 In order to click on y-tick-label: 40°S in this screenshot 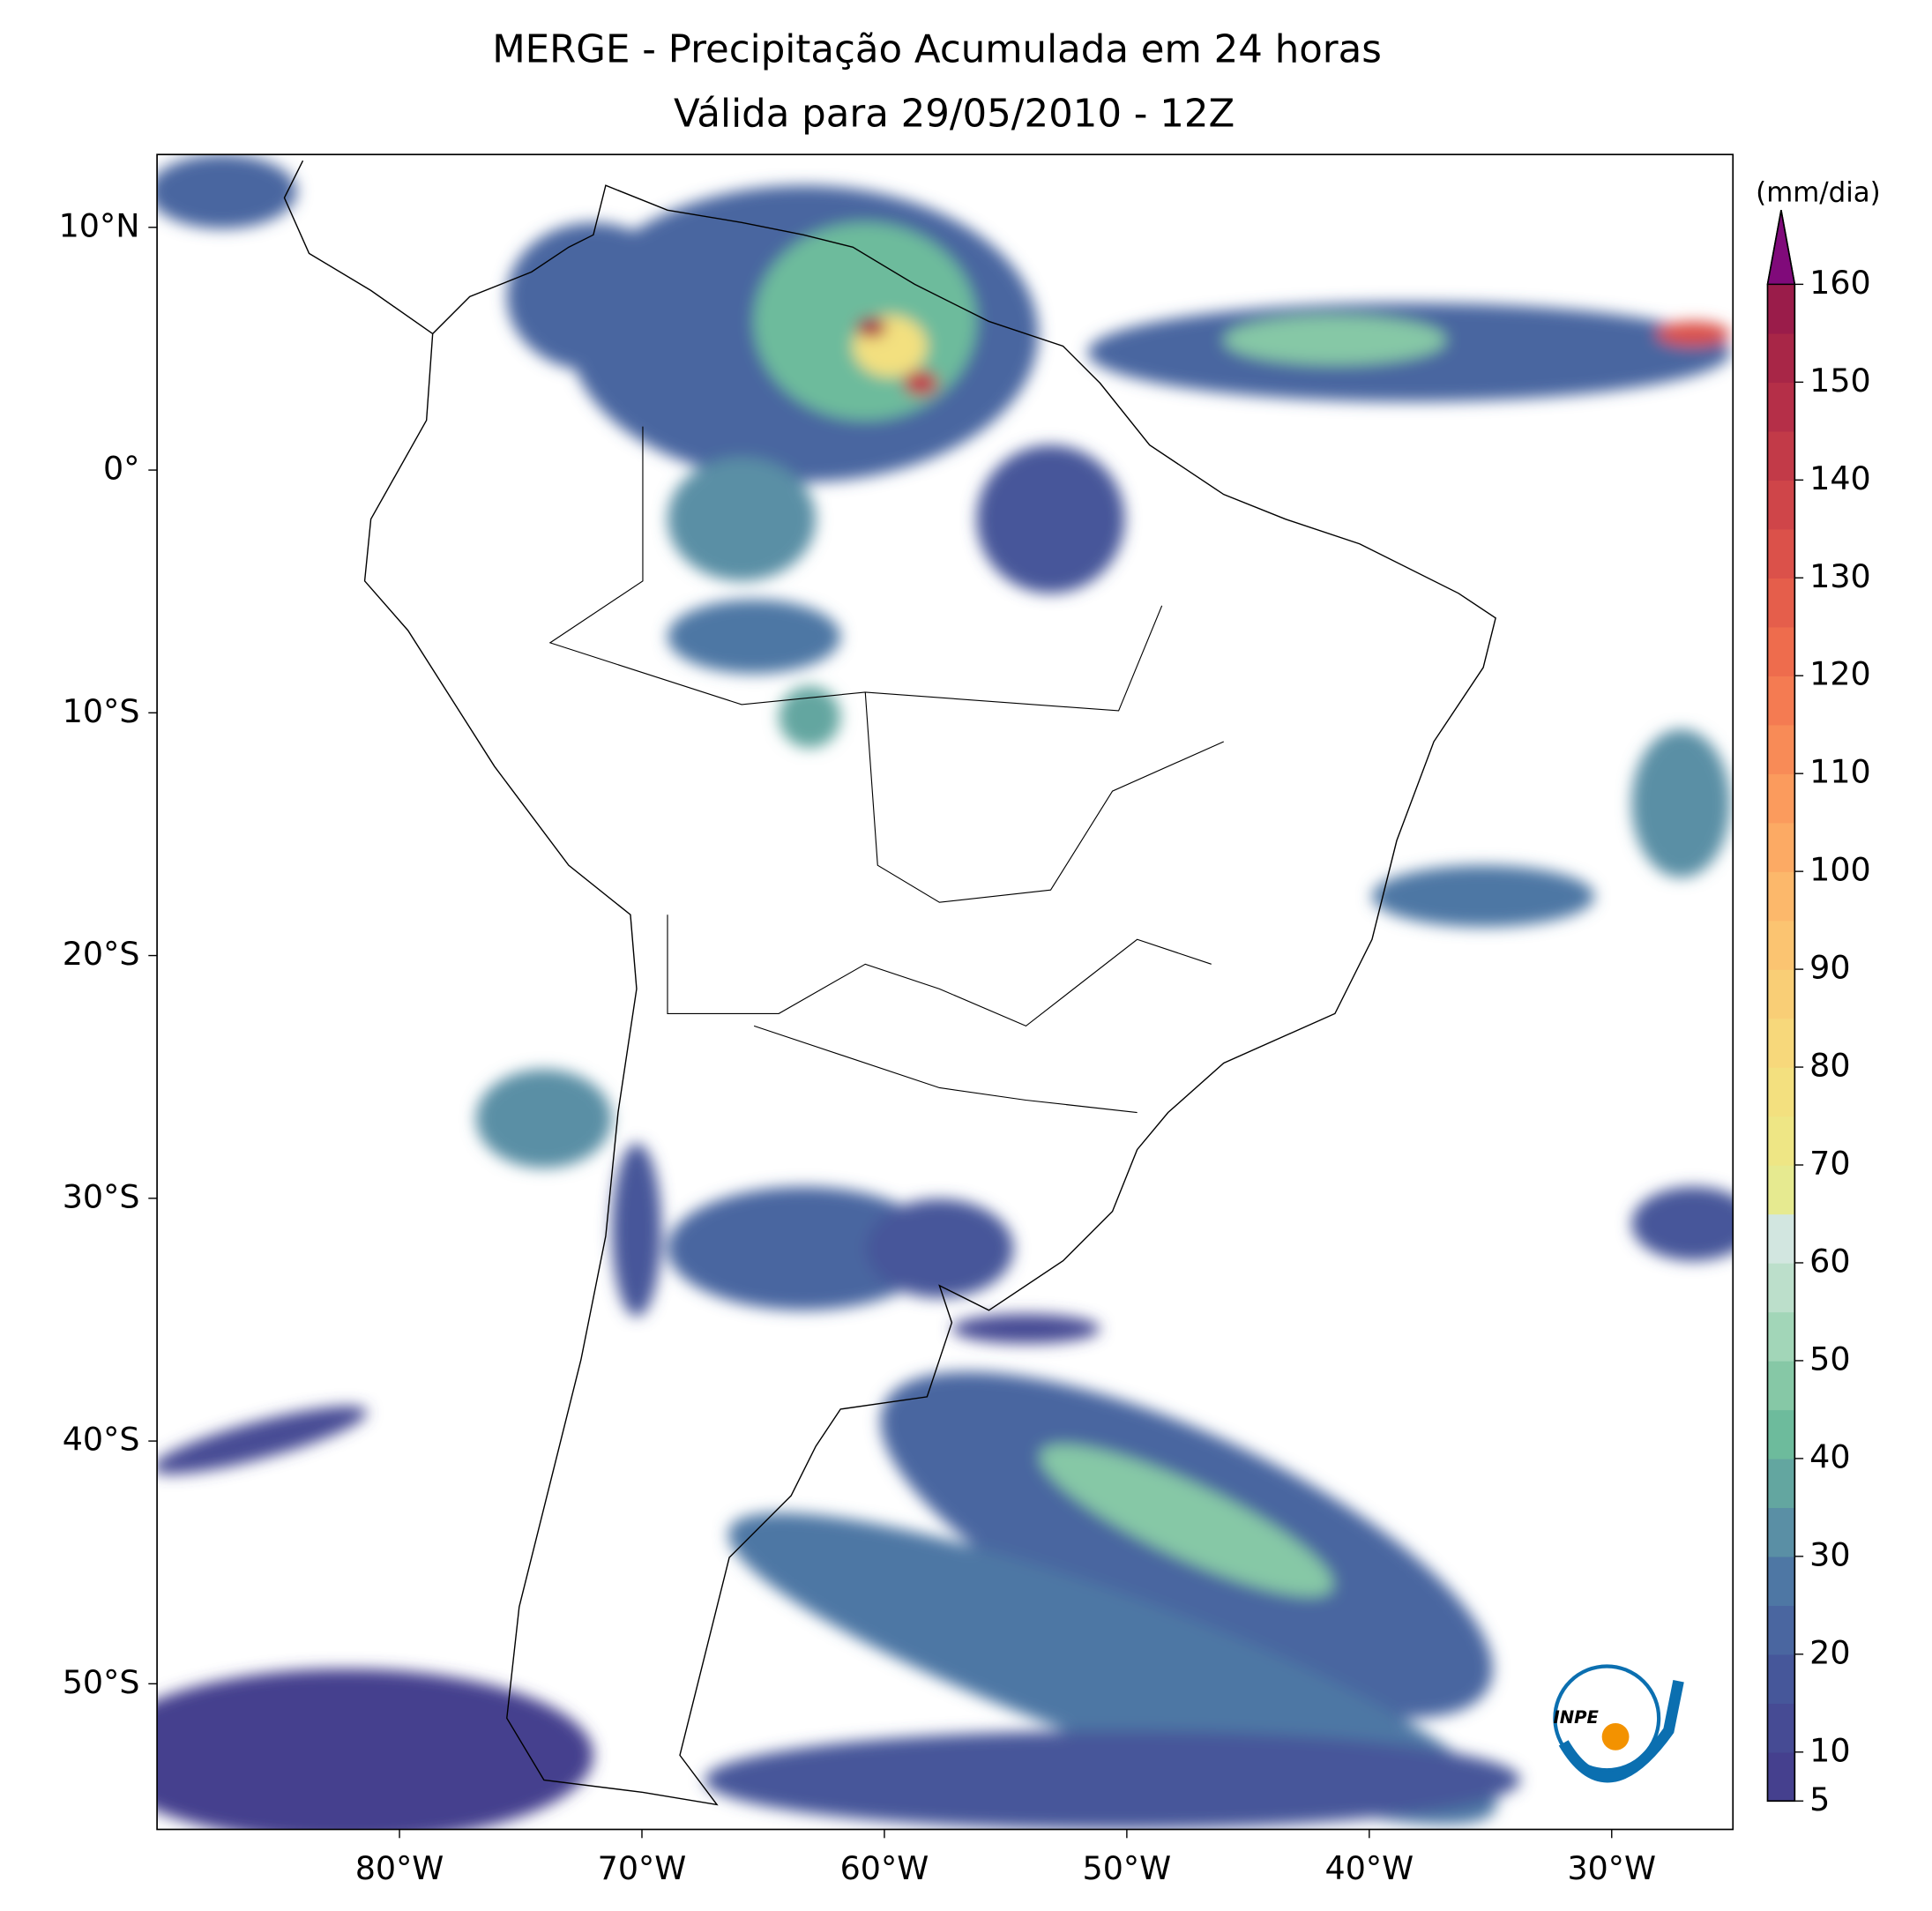, I will do `click(101, 1440)`.